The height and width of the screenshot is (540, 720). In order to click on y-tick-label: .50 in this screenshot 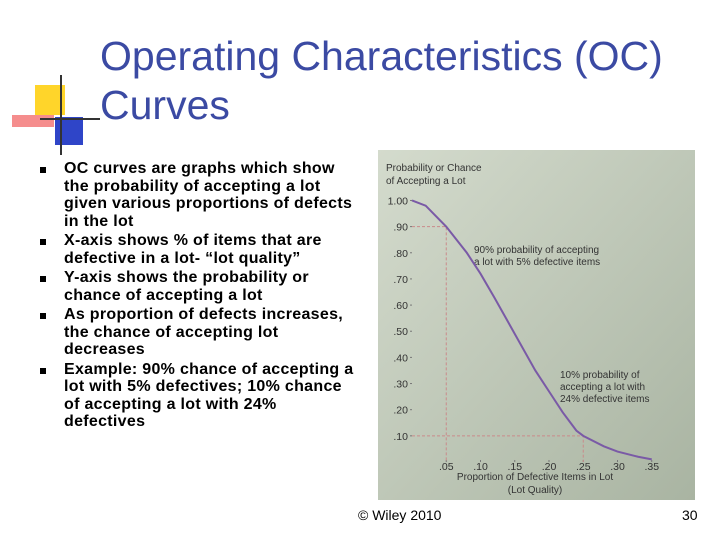, I will do `click(400, 332)`.